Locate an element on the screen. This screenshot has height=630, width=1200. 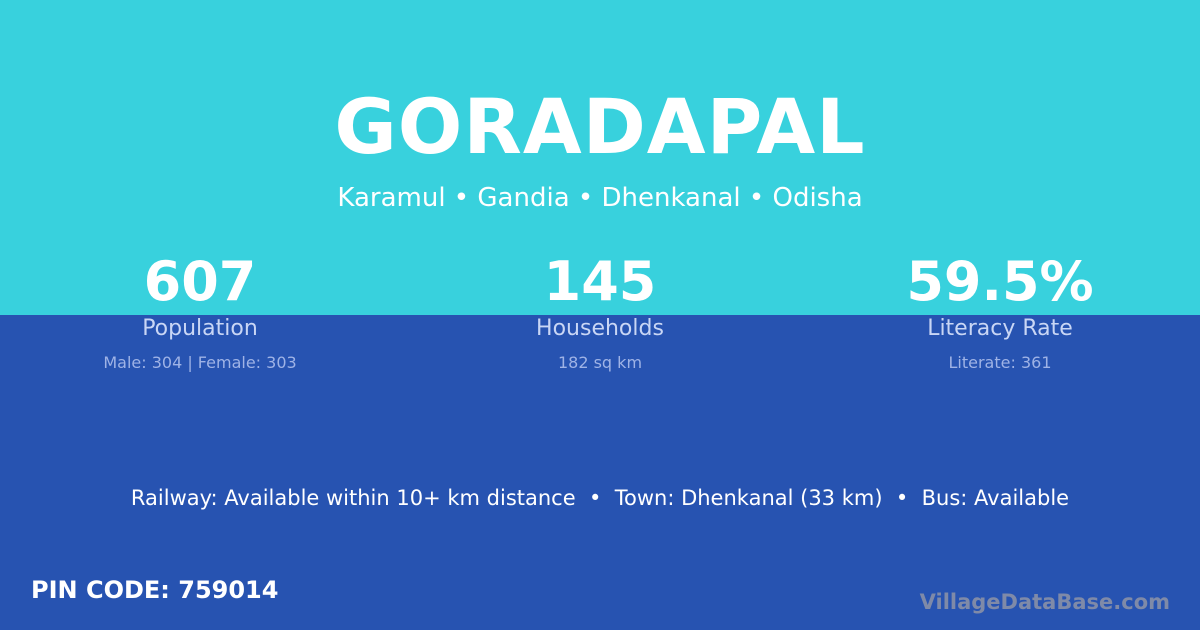
stat-value: 59.5% is located at coordinates (1000, 281).